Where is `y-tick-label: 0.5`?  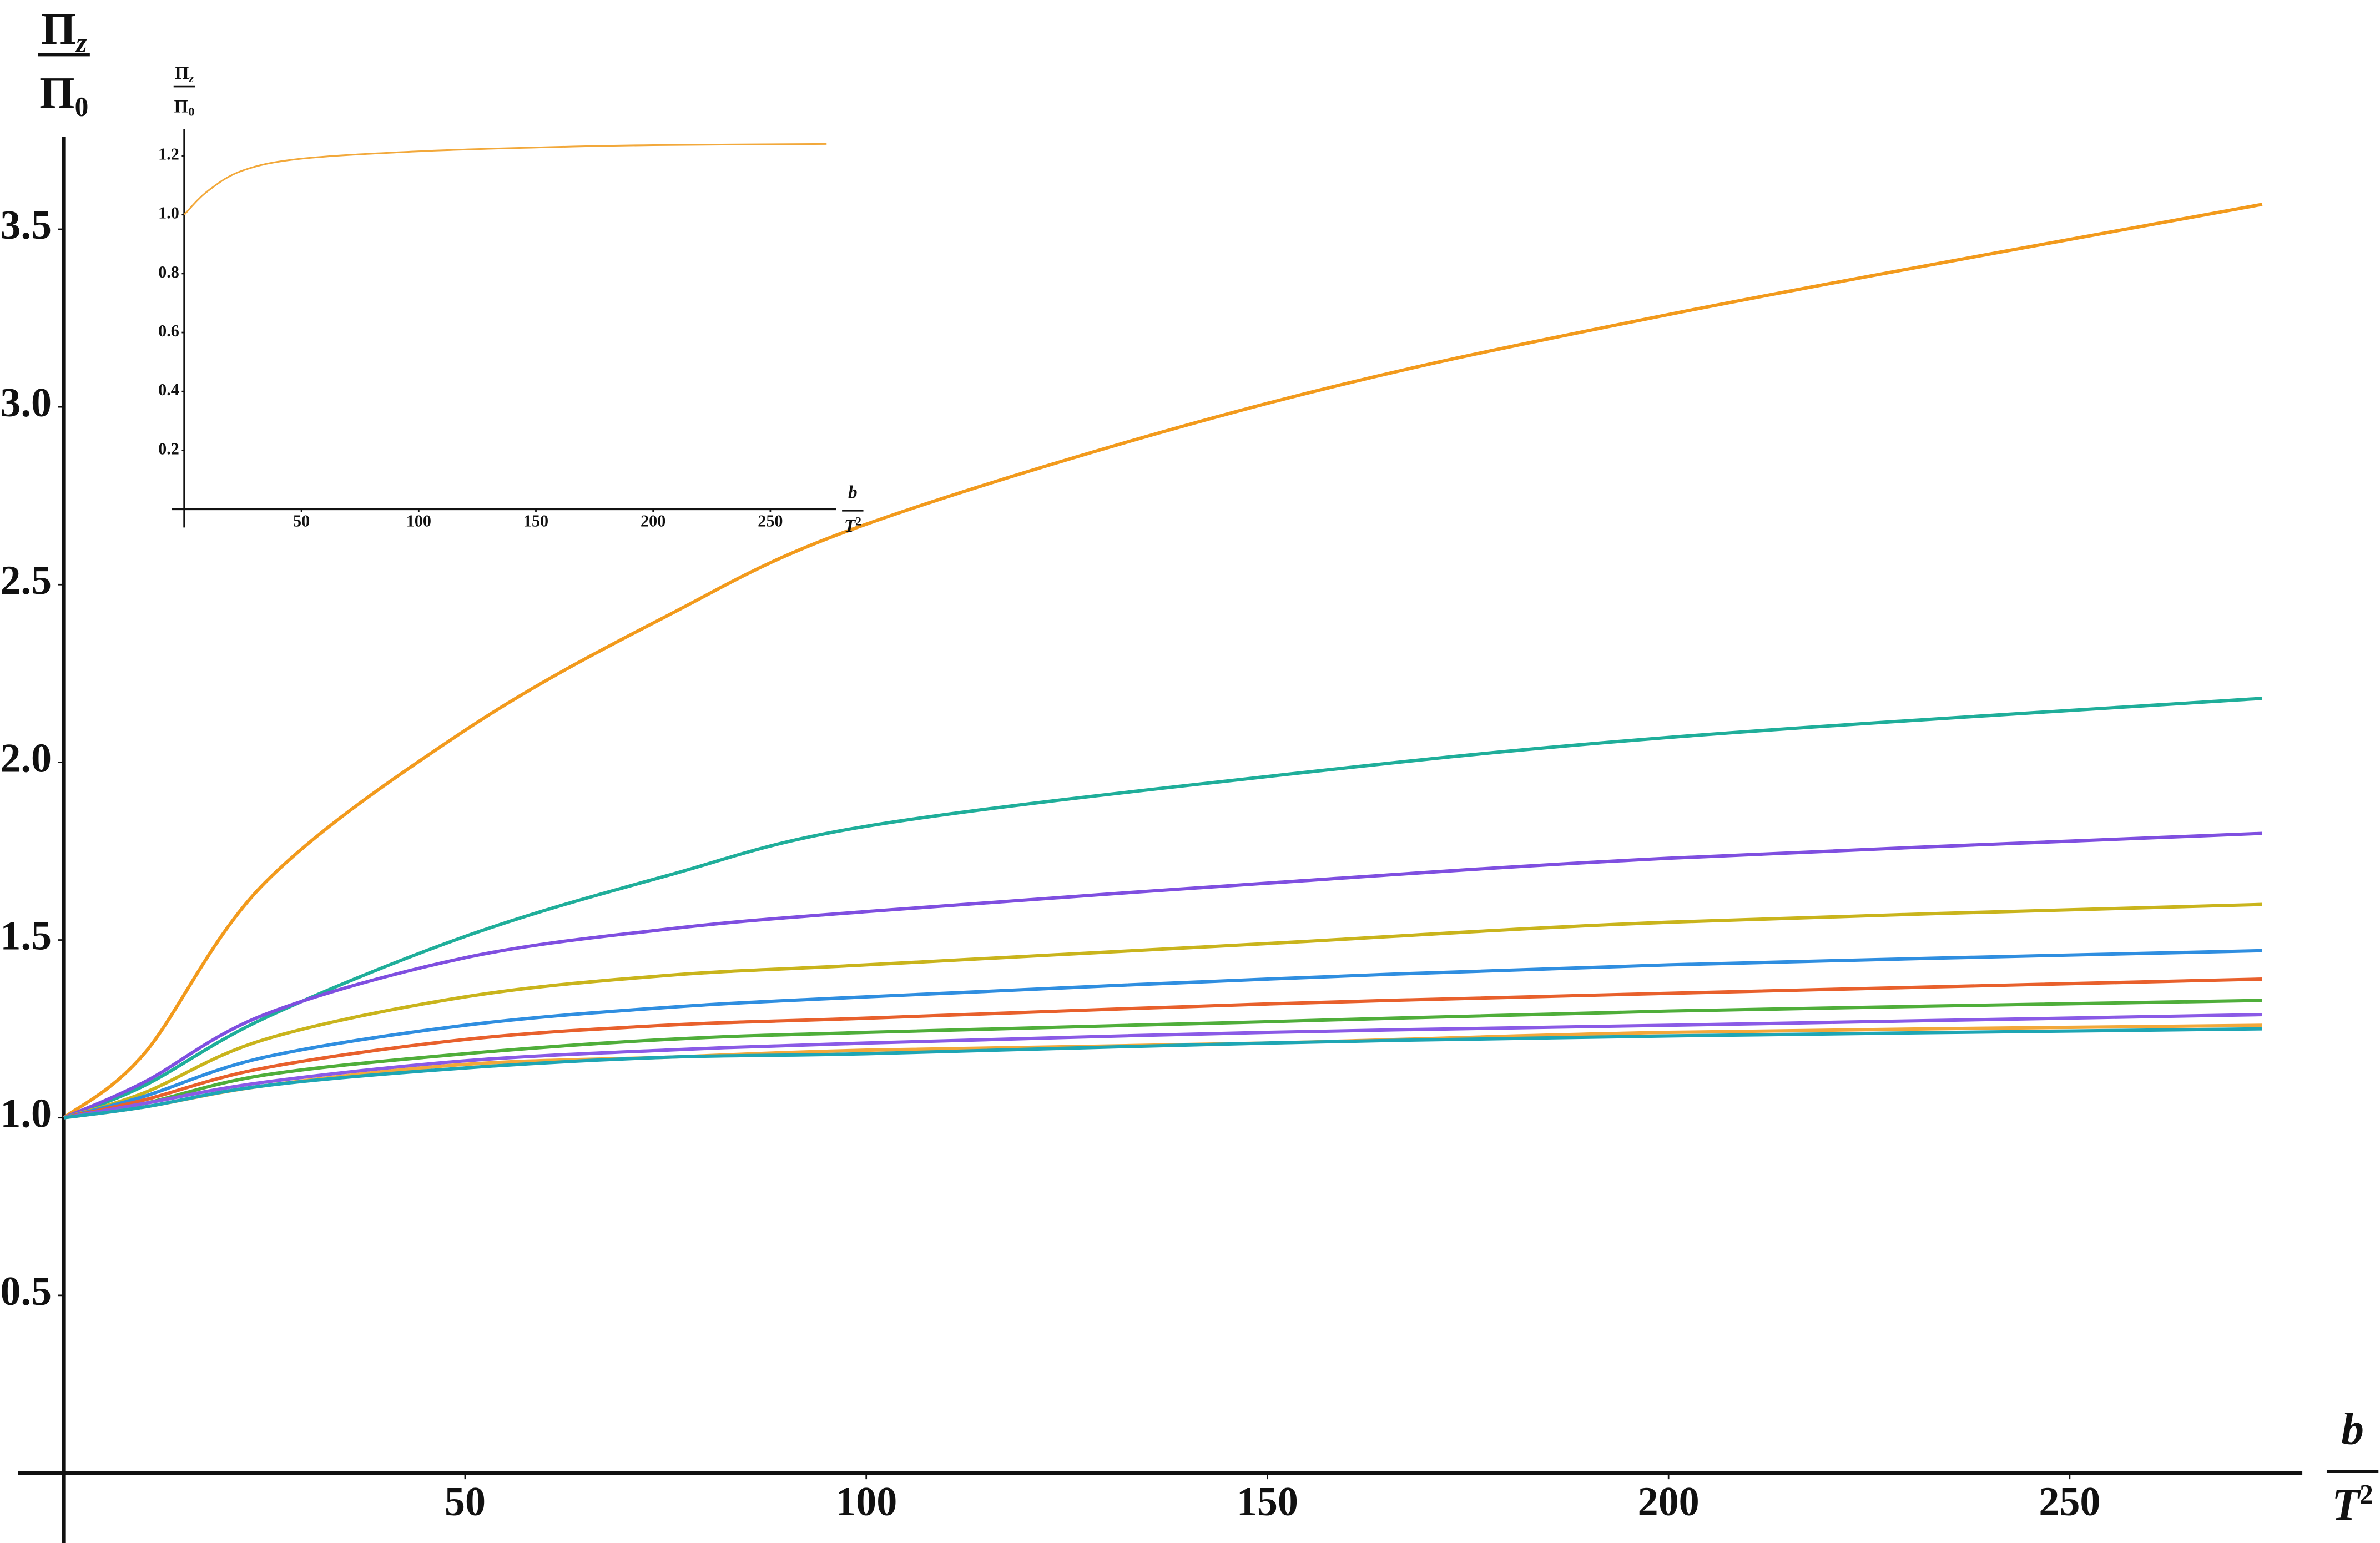
y-tick-label: 0.5 is located at coordinates (26, 1292).